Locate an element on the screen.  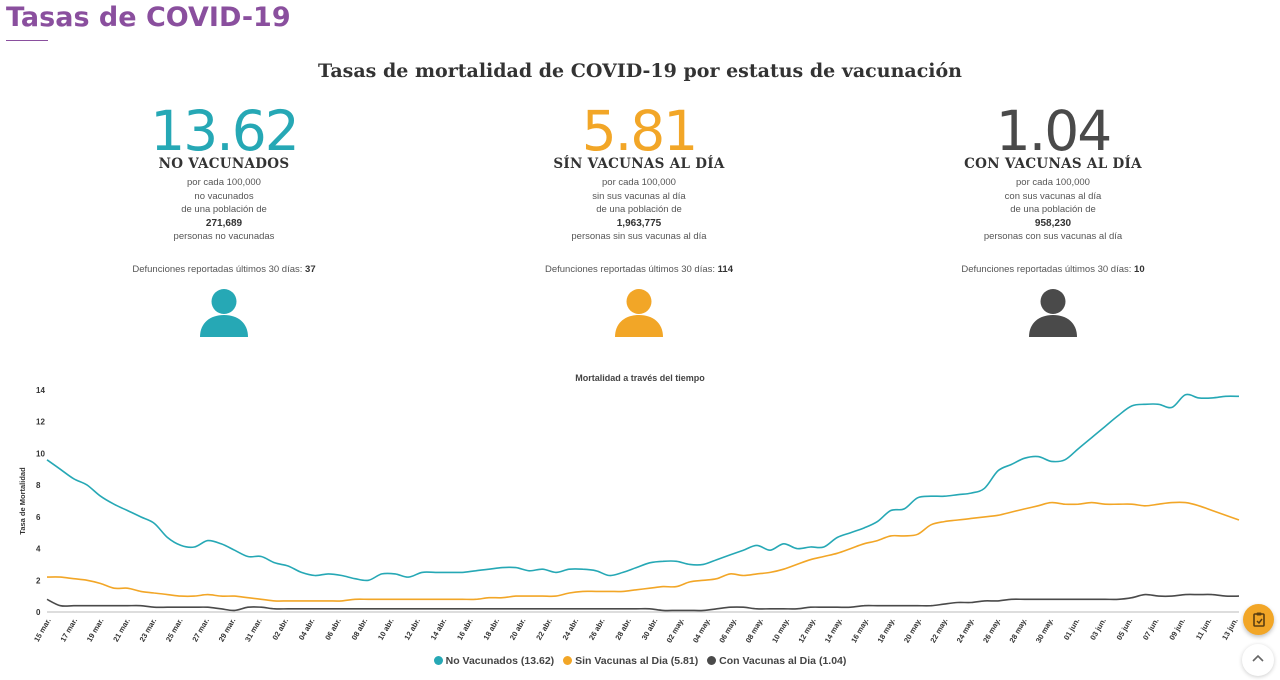
y-tick-label: 4 is located at coordinates (38, 549).